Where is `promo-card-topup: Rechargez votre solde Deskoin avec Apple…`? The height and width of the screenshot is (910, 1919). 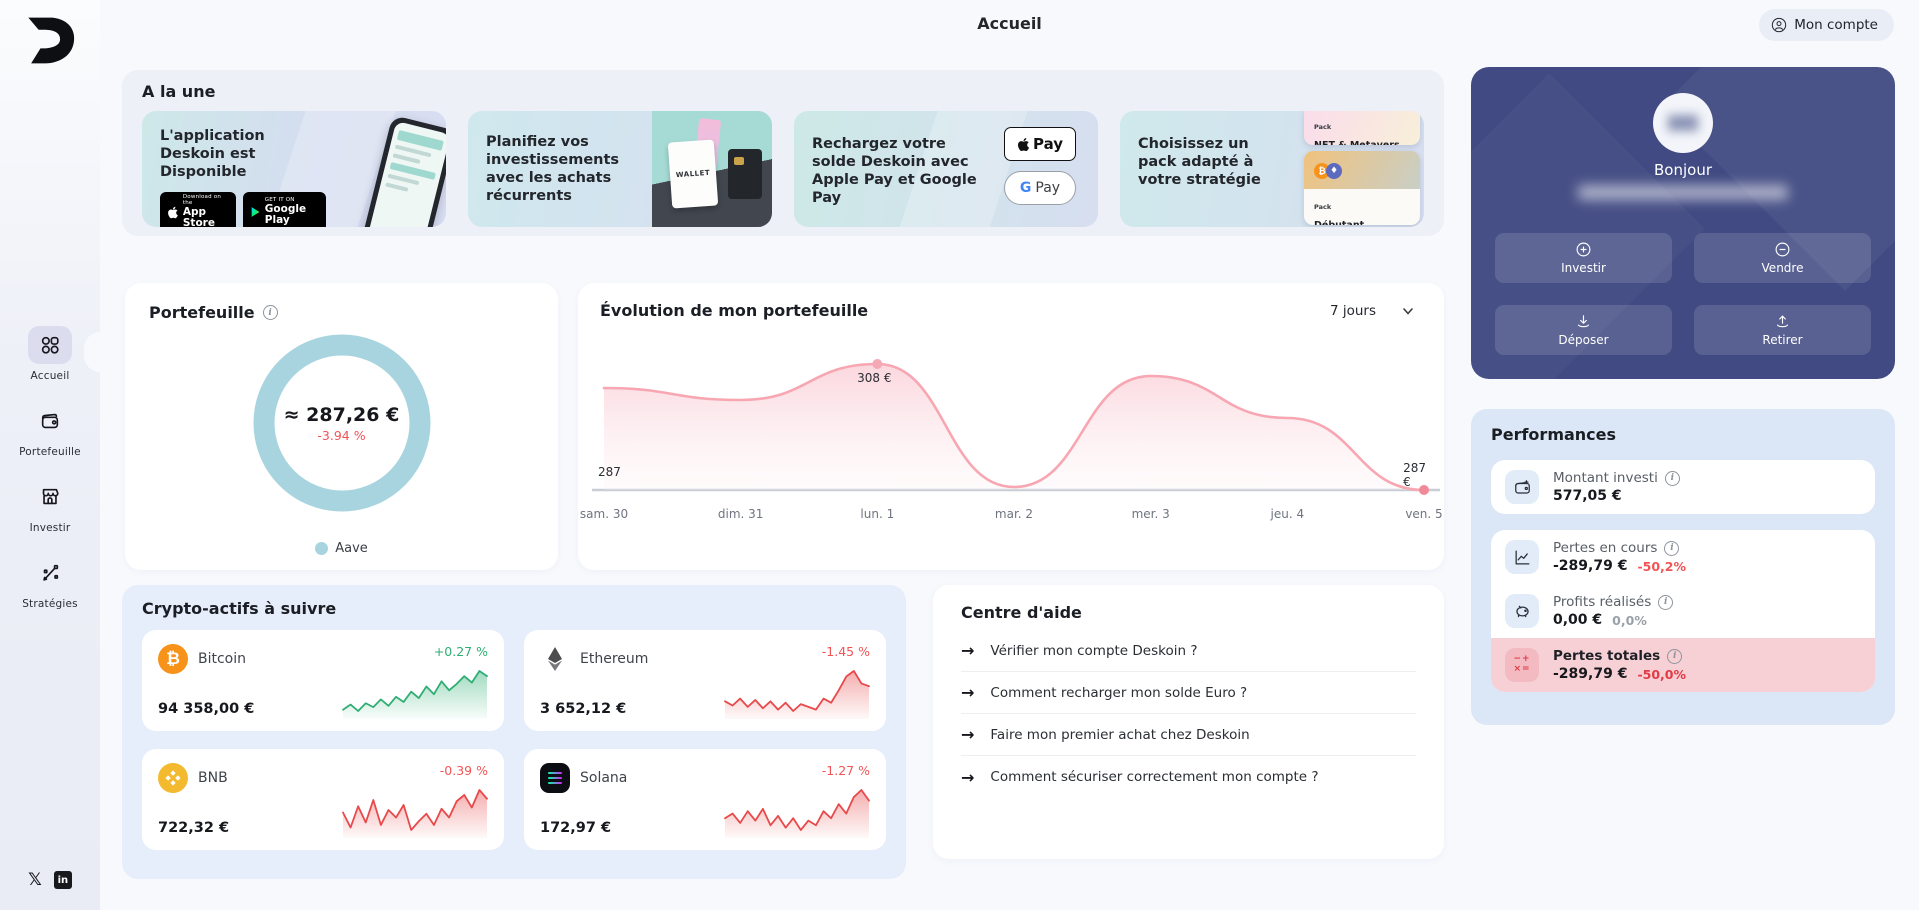
promo-card-topup: Rechargez votre solde Deskoin avec Apple… is located at coordinates (946, 169).